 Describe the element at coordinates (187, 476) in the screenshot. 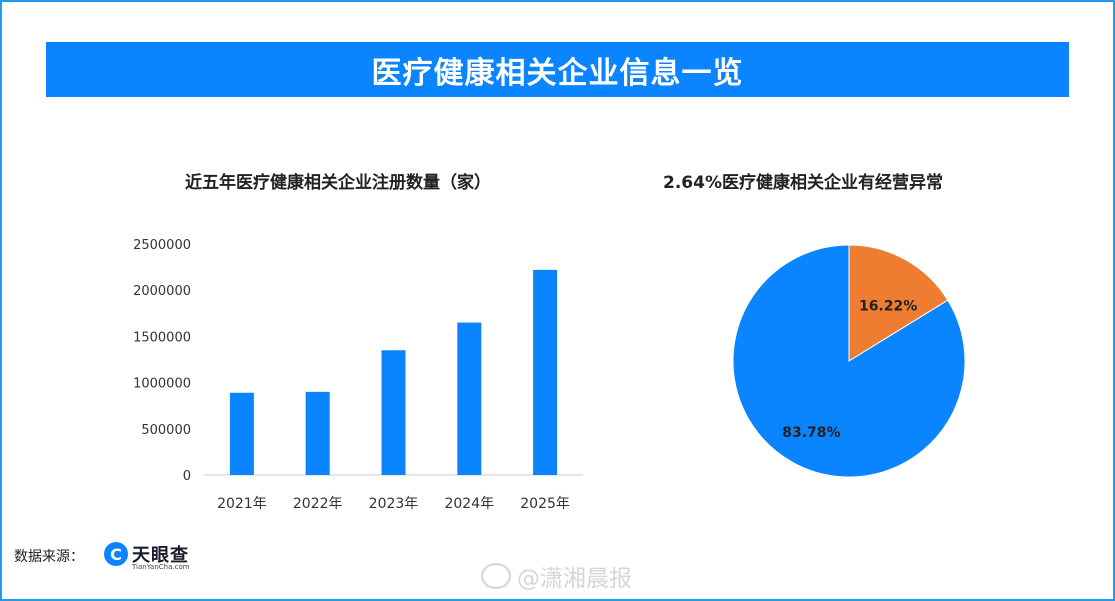

I see `y-tick-label-0: 0` at that location.